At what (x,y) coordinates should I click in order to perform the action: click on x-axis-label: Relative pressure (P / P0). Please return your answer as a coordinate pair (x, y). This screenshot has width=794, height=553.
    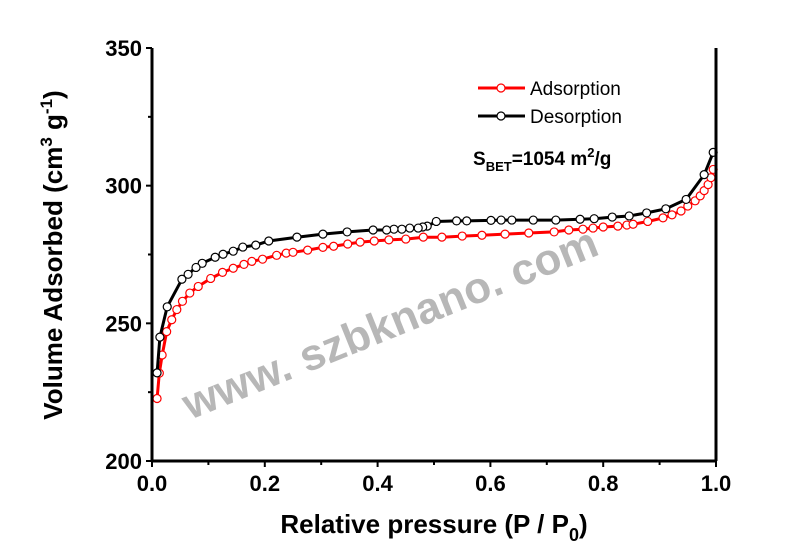
    Looking at the image, I should click on (433, 527).